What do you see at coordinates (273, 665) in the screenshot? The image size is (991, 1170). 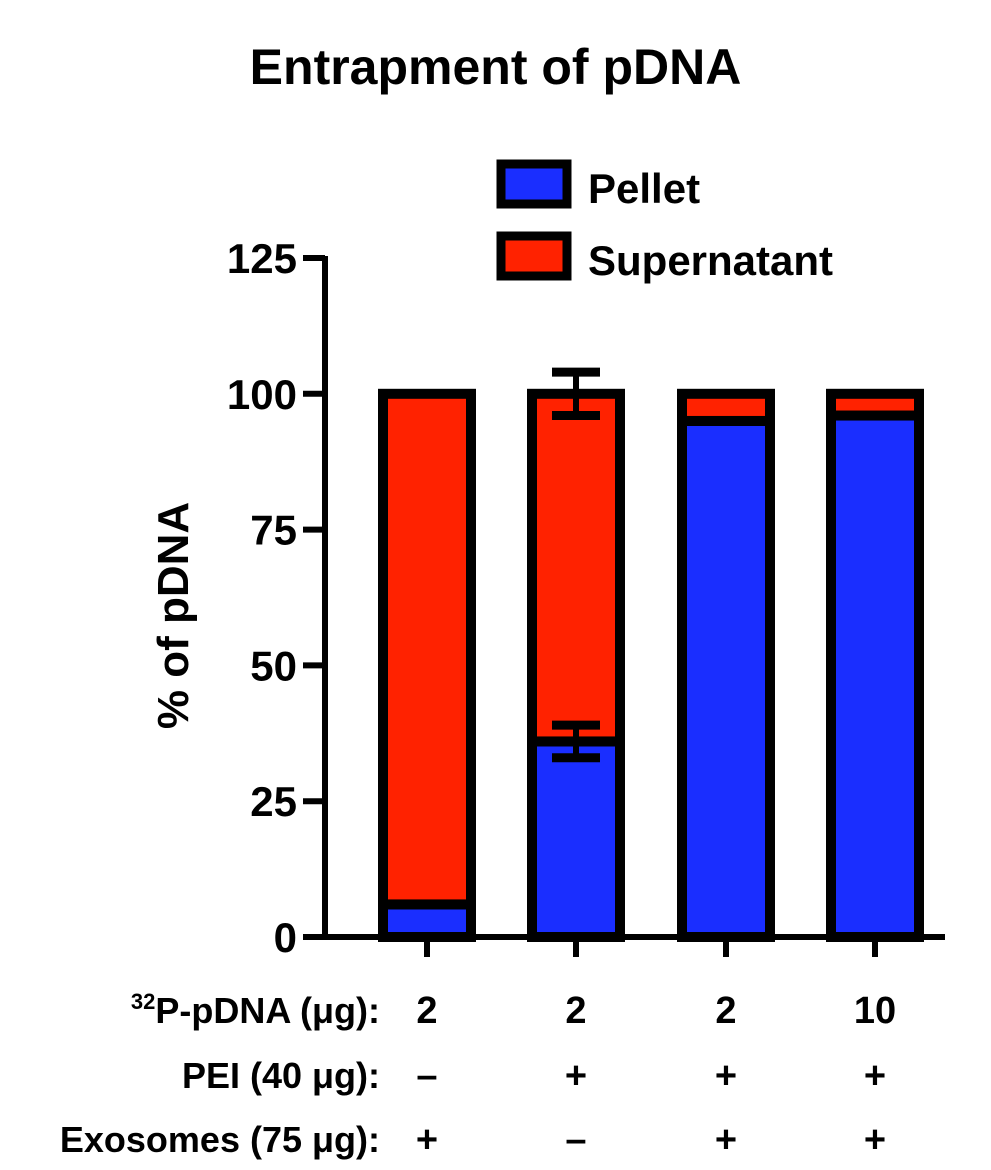 I see `y-tick-label: 50` at bounding box center [273, 665].